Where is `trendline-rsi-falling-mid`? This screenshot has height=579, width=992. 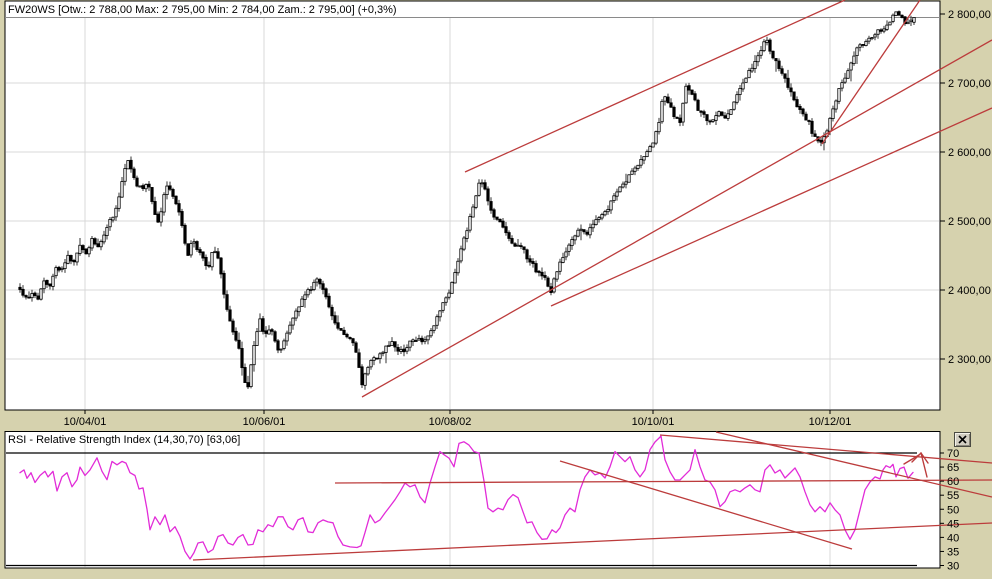
trendline-rsi-falling-mid is located at coordinates (853, 464).